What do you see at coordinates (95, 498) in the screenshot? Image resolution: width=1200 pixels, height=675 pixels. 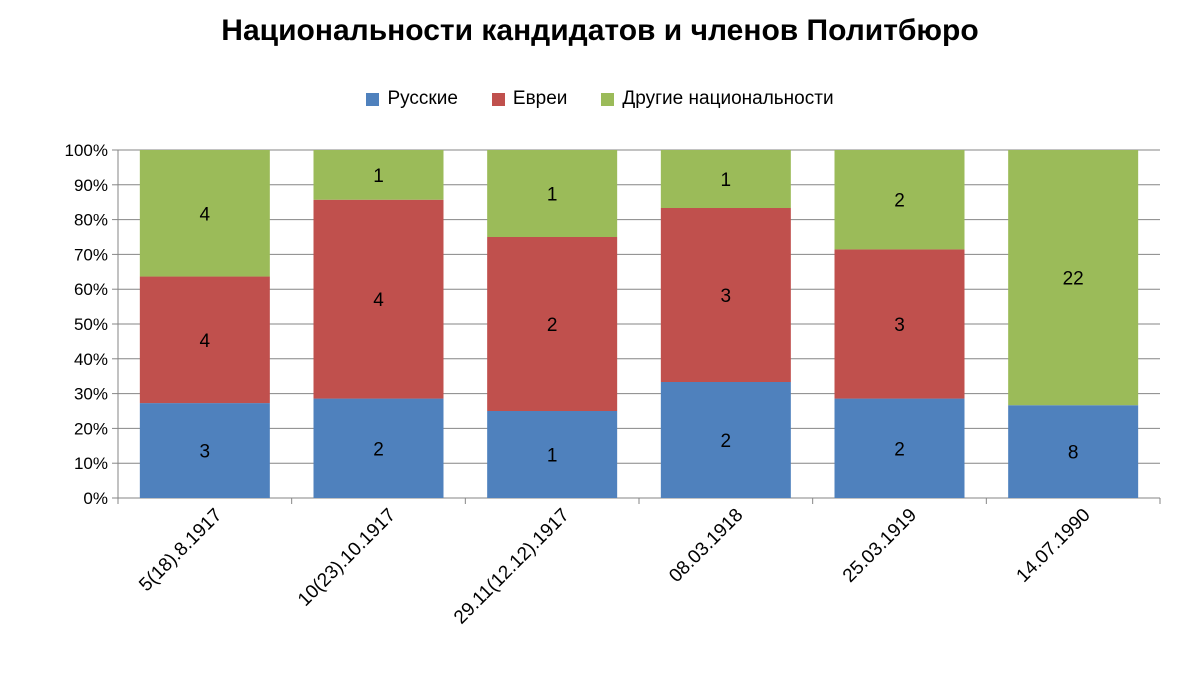 I see `y-tick-label: 0%` at bounding box center [95, 498].